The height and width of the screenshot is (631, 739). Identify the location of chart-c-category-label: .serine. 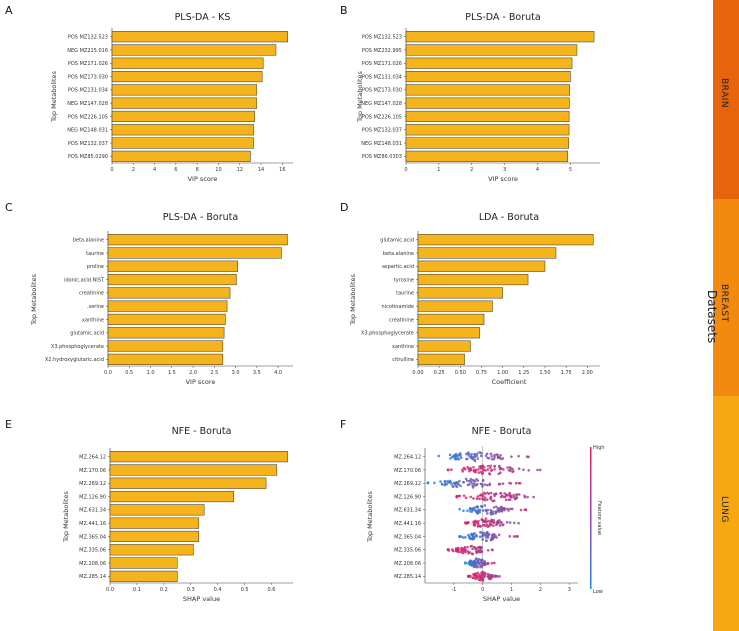
(95, 307).